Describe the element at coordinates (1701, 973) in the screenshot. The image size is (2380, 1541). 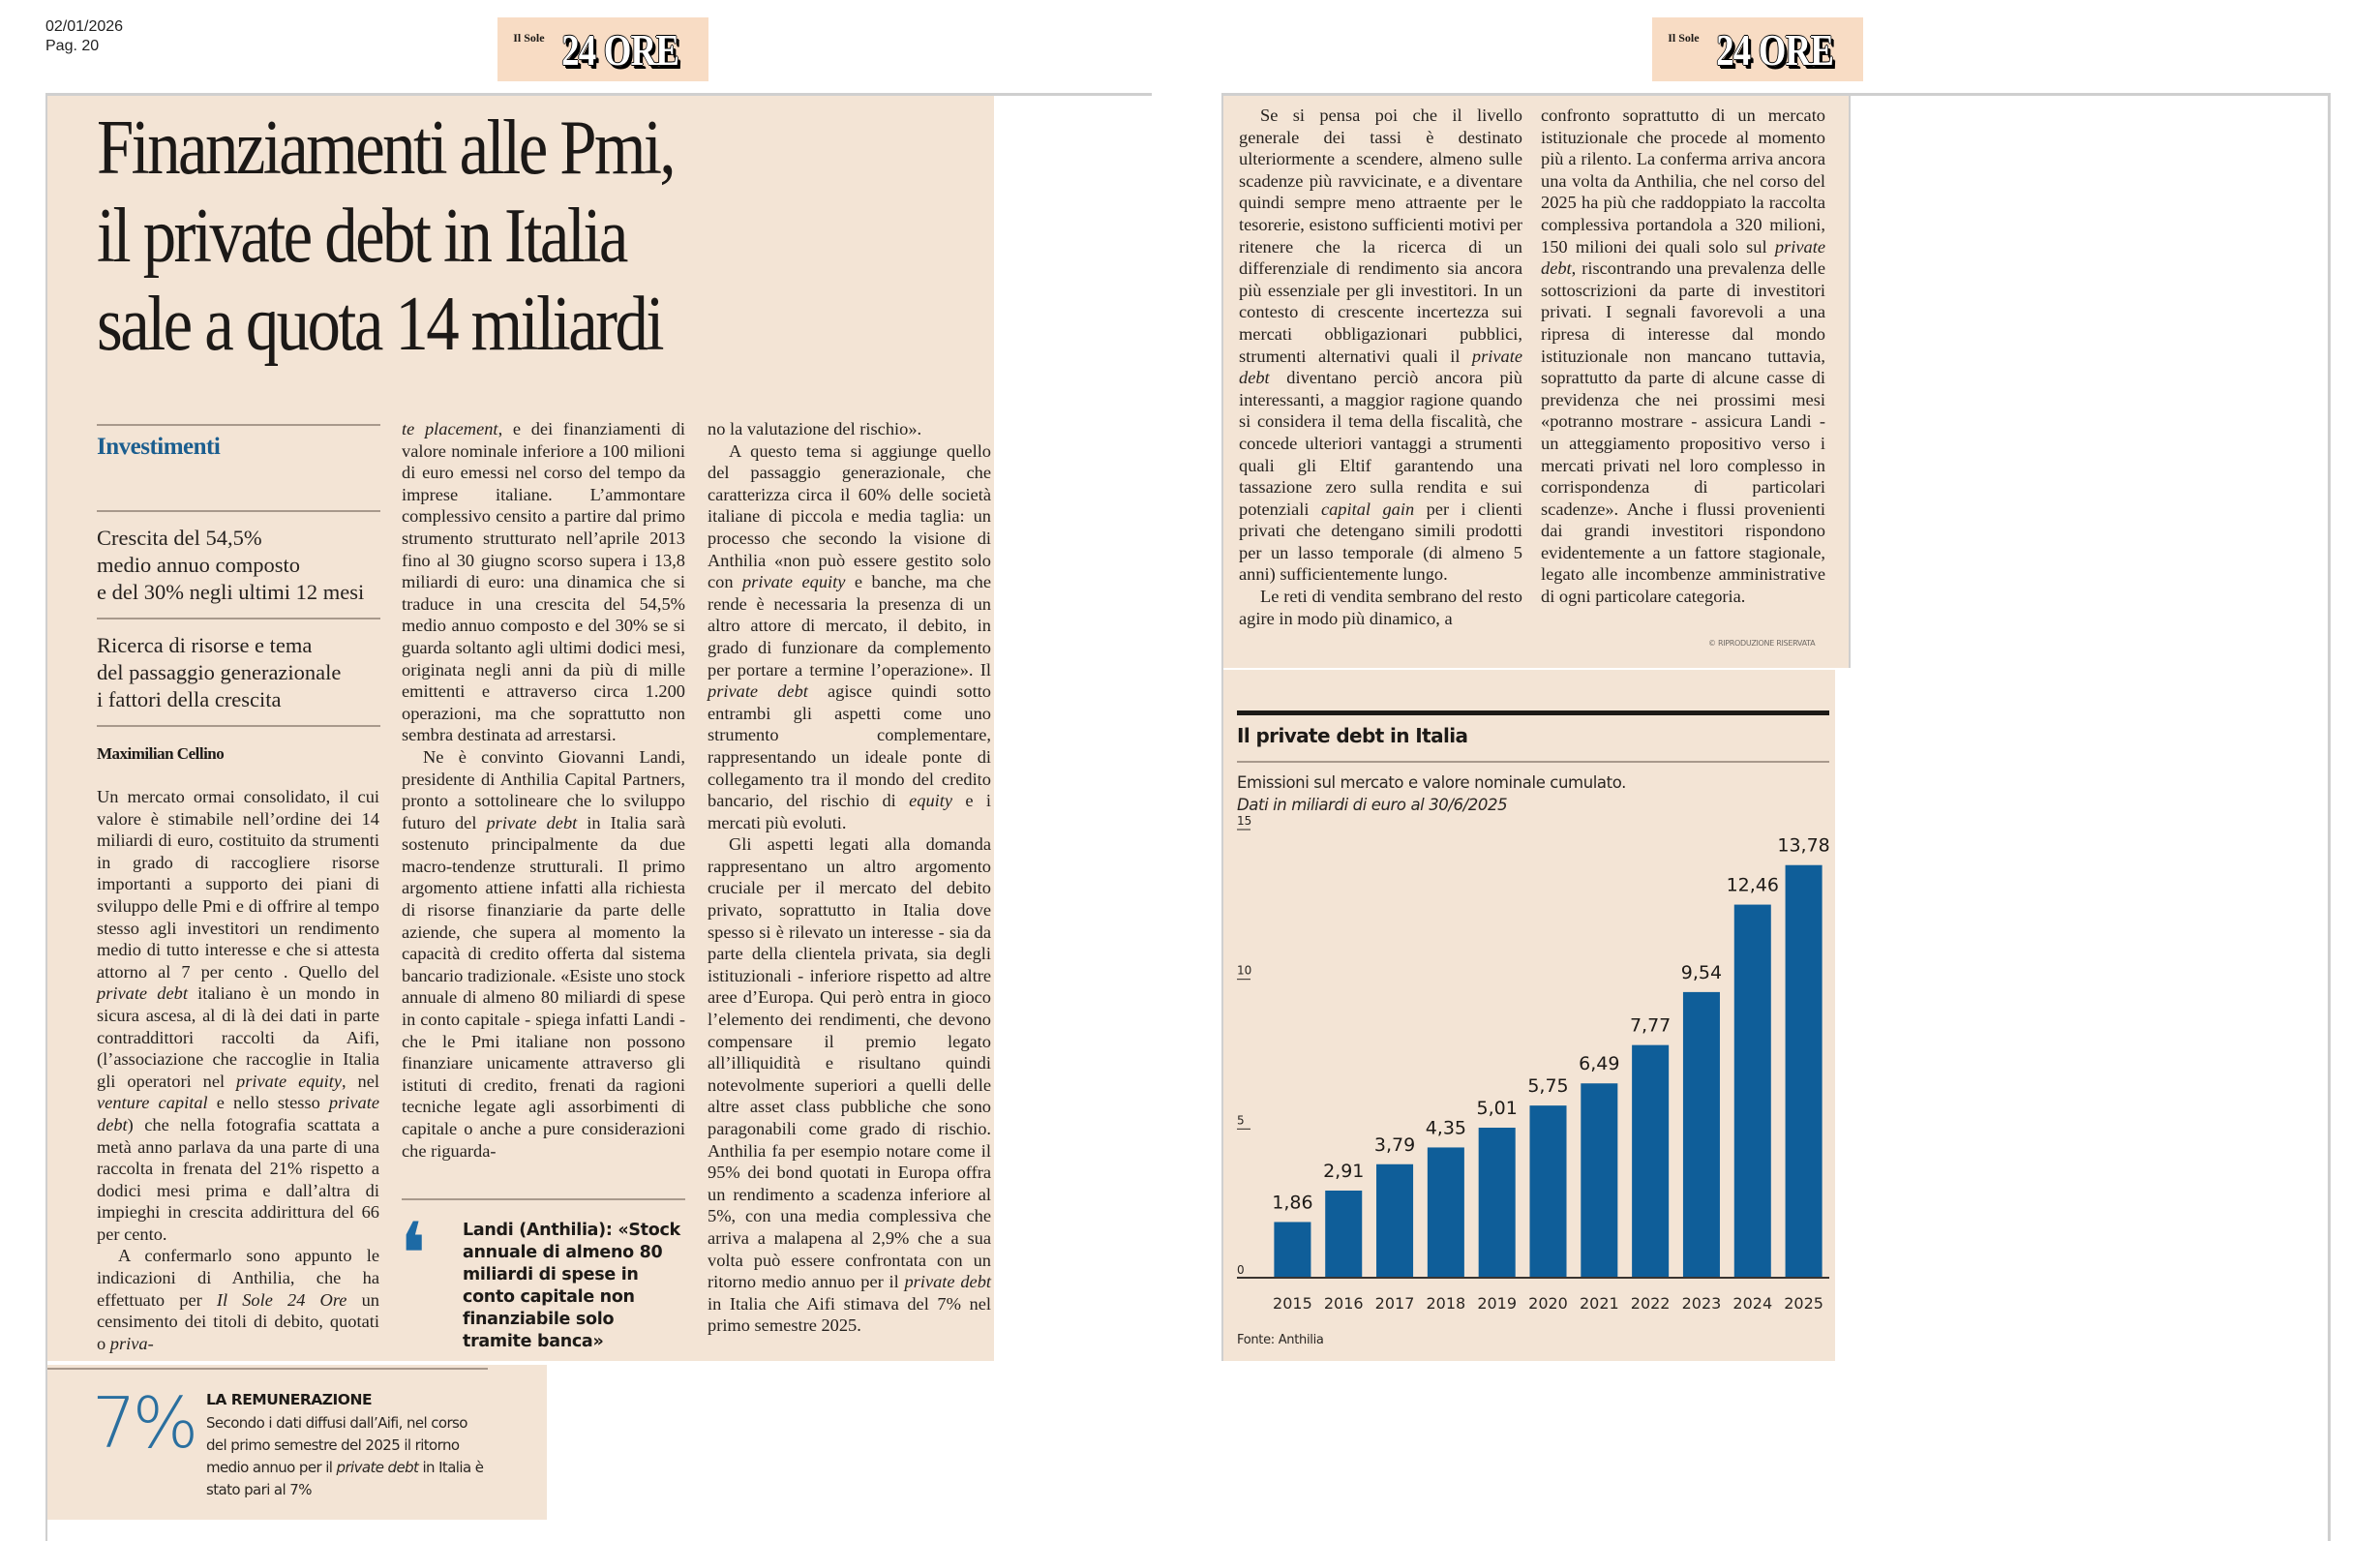
I see `data-label-2023: 9,54` at that location.